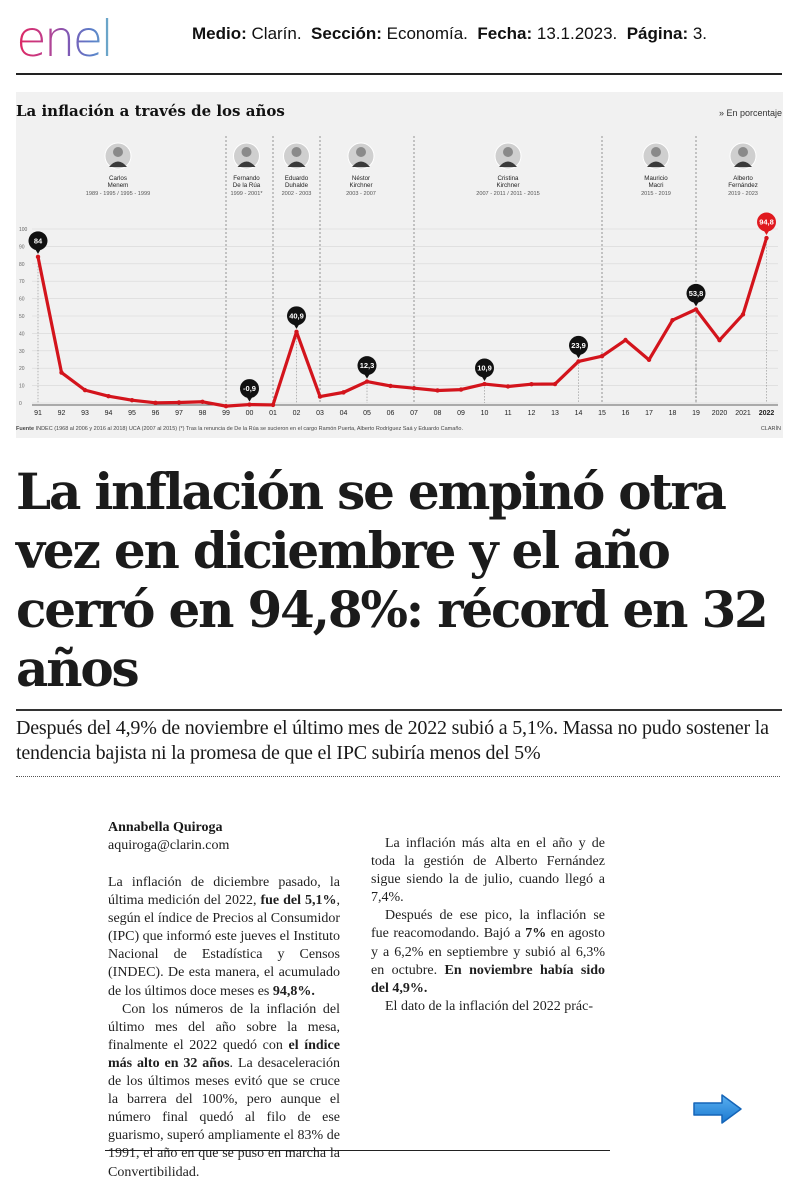  I want to click on president-first-name: Cristina, so click(509, 178).